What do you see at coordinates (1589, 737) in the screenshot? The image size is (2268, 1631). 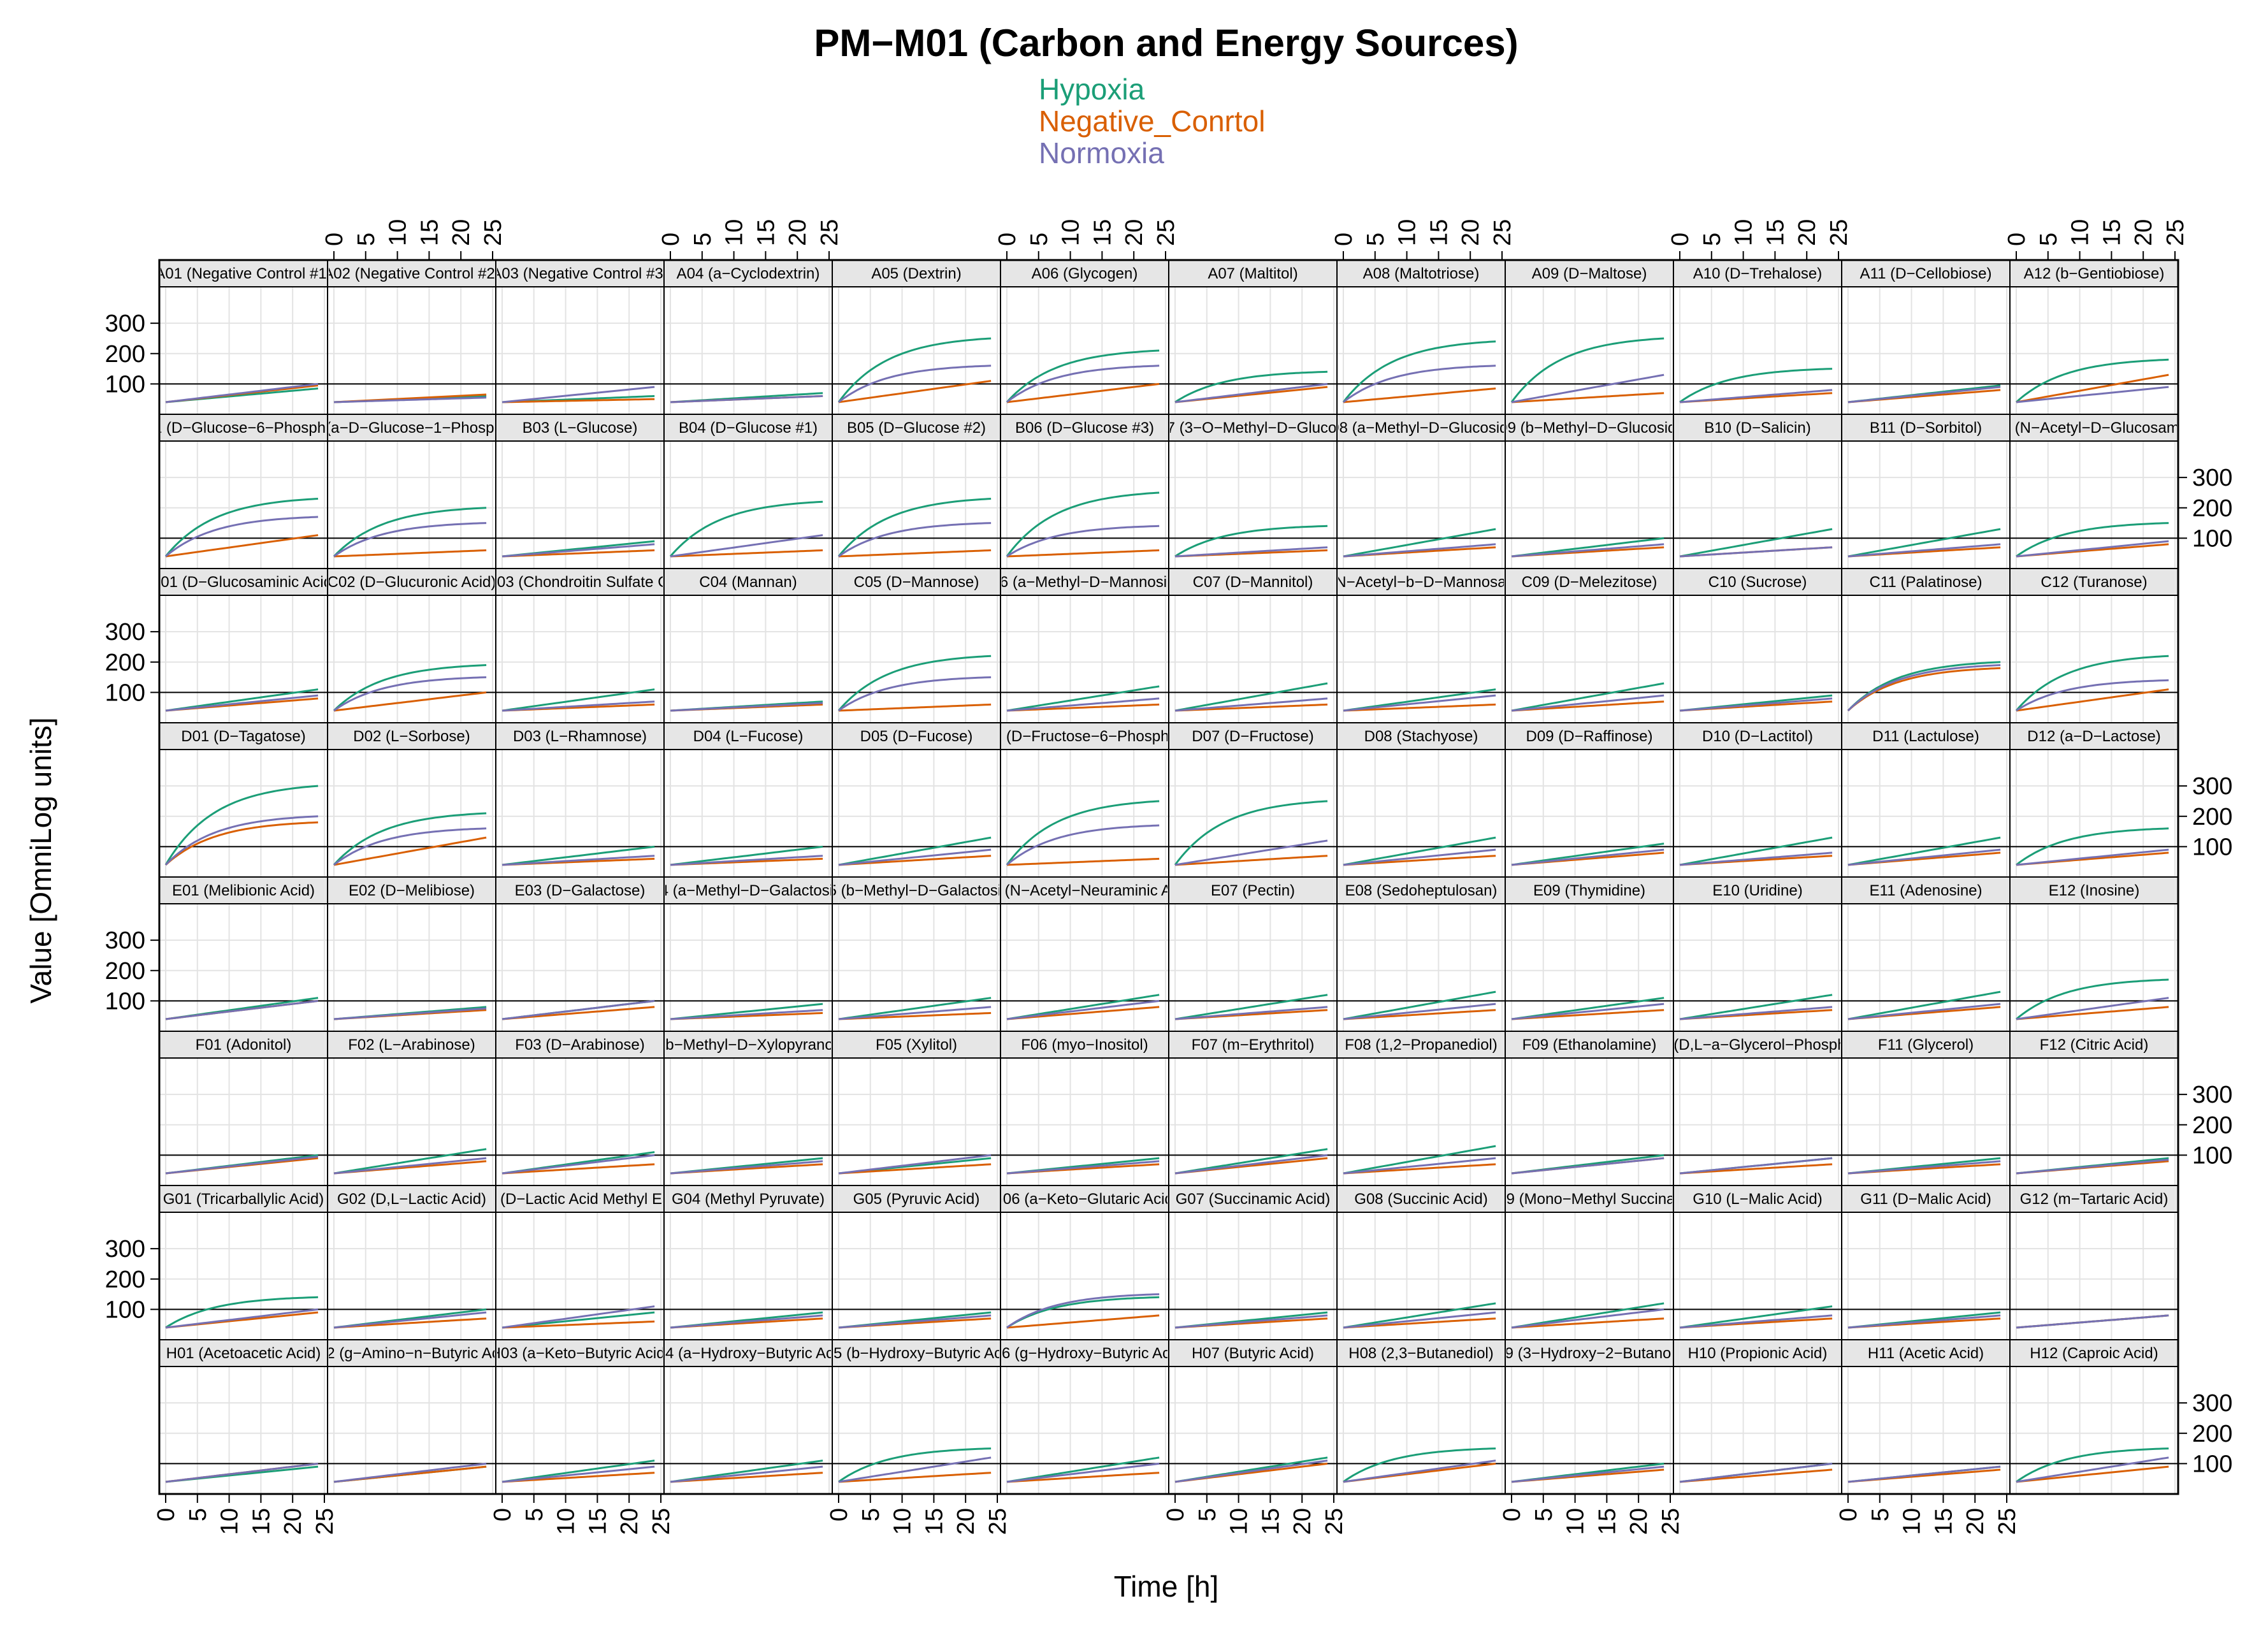 I see `strip-label-d09: D09 (D−Raffinose)` at bounding box center [1589, 737].